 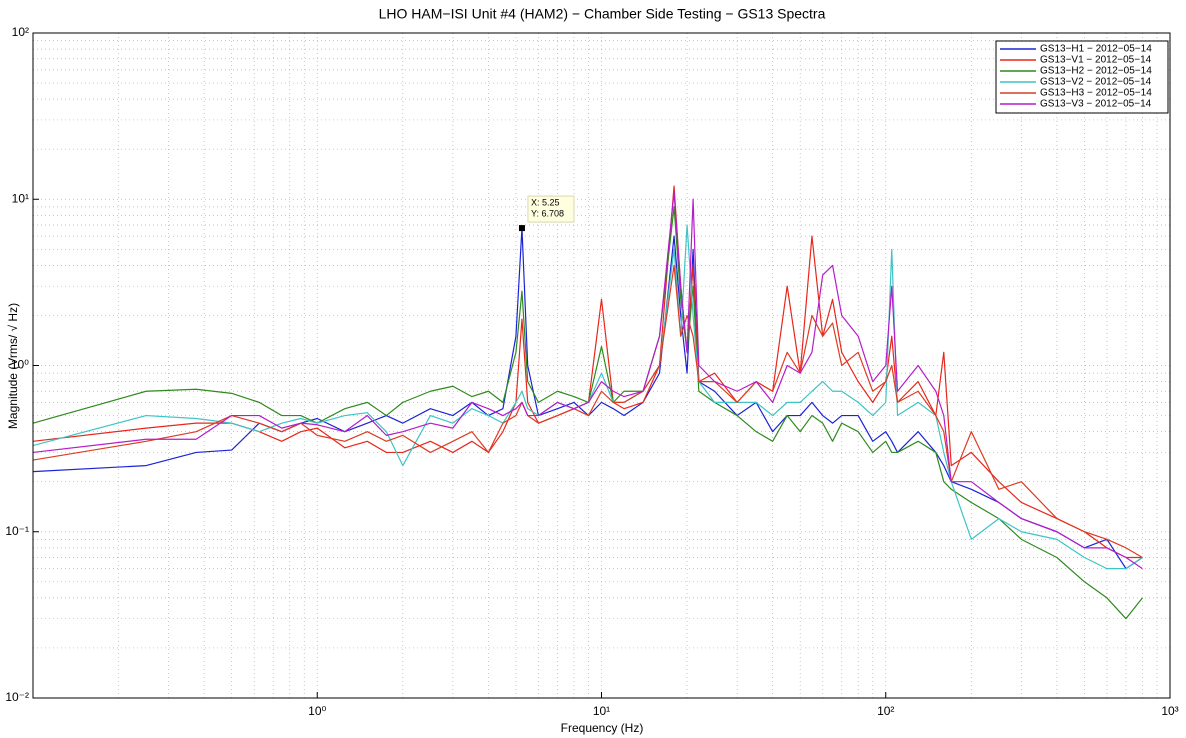 I want to click on datatip-marker, so click(x=521, y=228).